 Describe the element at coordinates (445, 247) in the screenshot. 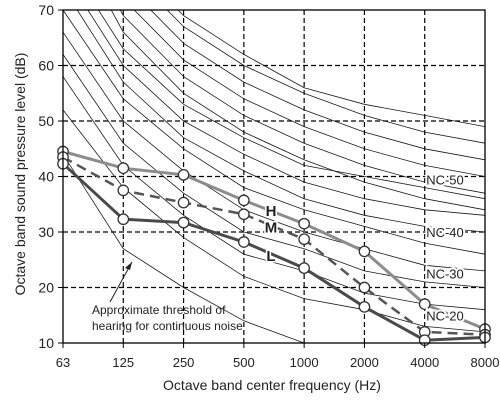

I see `nc-labels: NC-50 NC-40 NC-30 NC-20` at that location.